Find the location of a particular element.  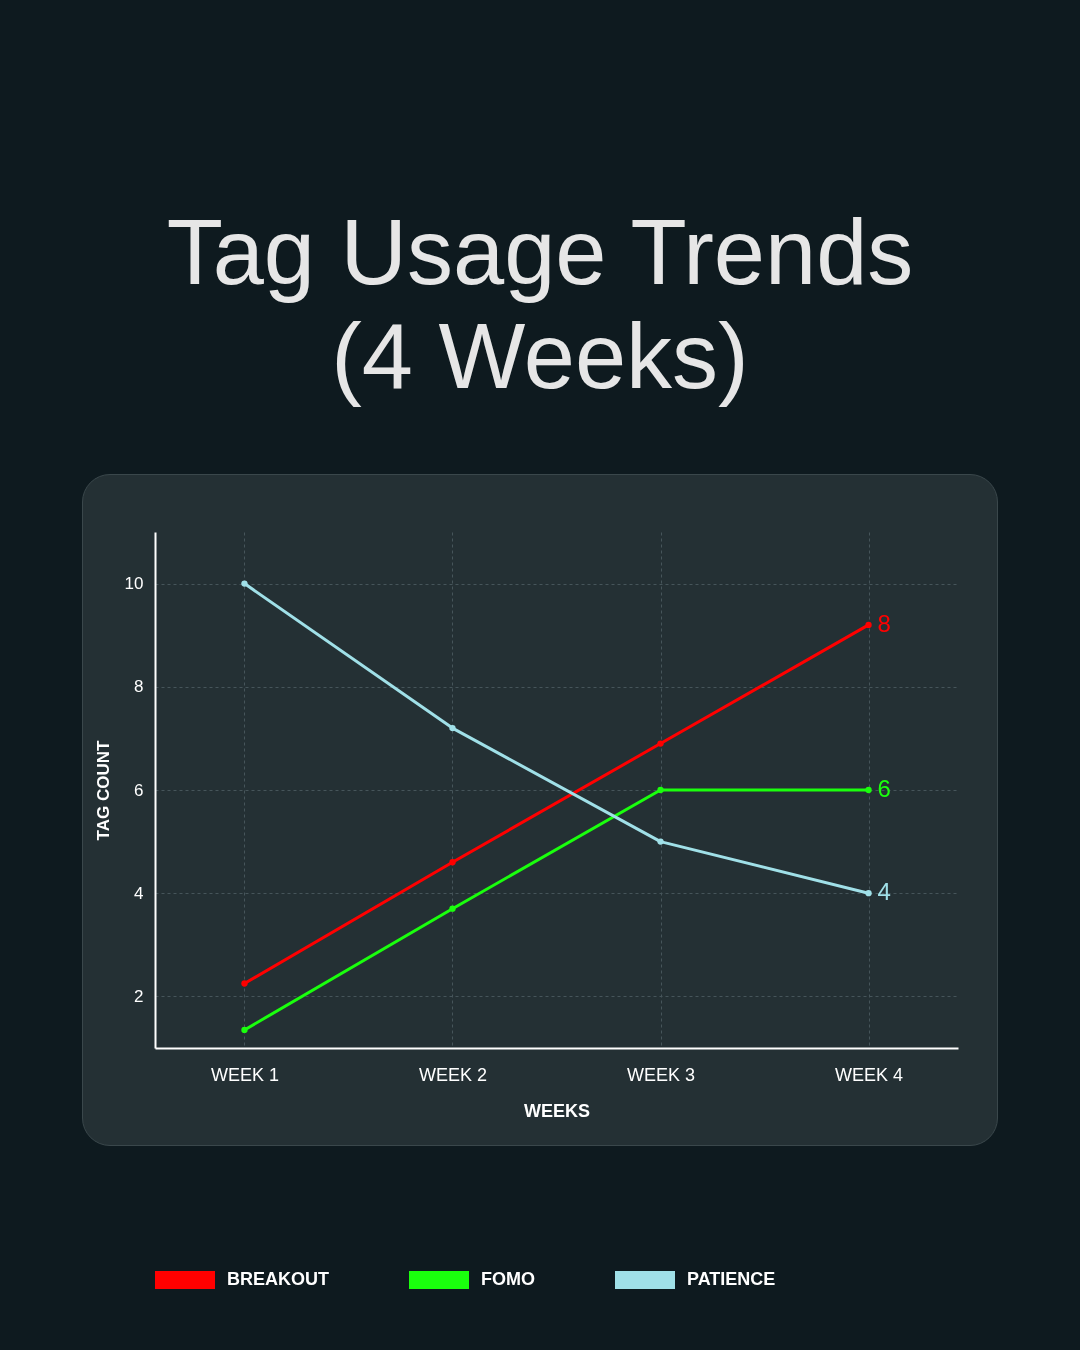

y-tick-label: 2 is located at coordinates (139, 996).